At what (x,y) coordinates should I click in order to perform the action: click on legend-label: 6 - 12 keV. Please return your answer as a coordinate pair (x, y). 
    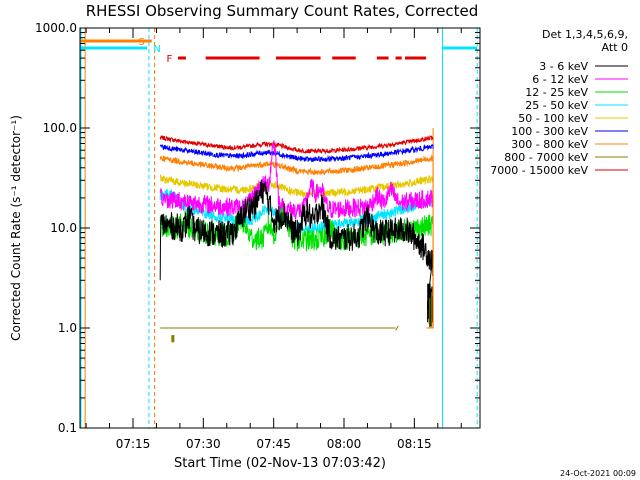
    Looking at the image, I should click on (560, 79).